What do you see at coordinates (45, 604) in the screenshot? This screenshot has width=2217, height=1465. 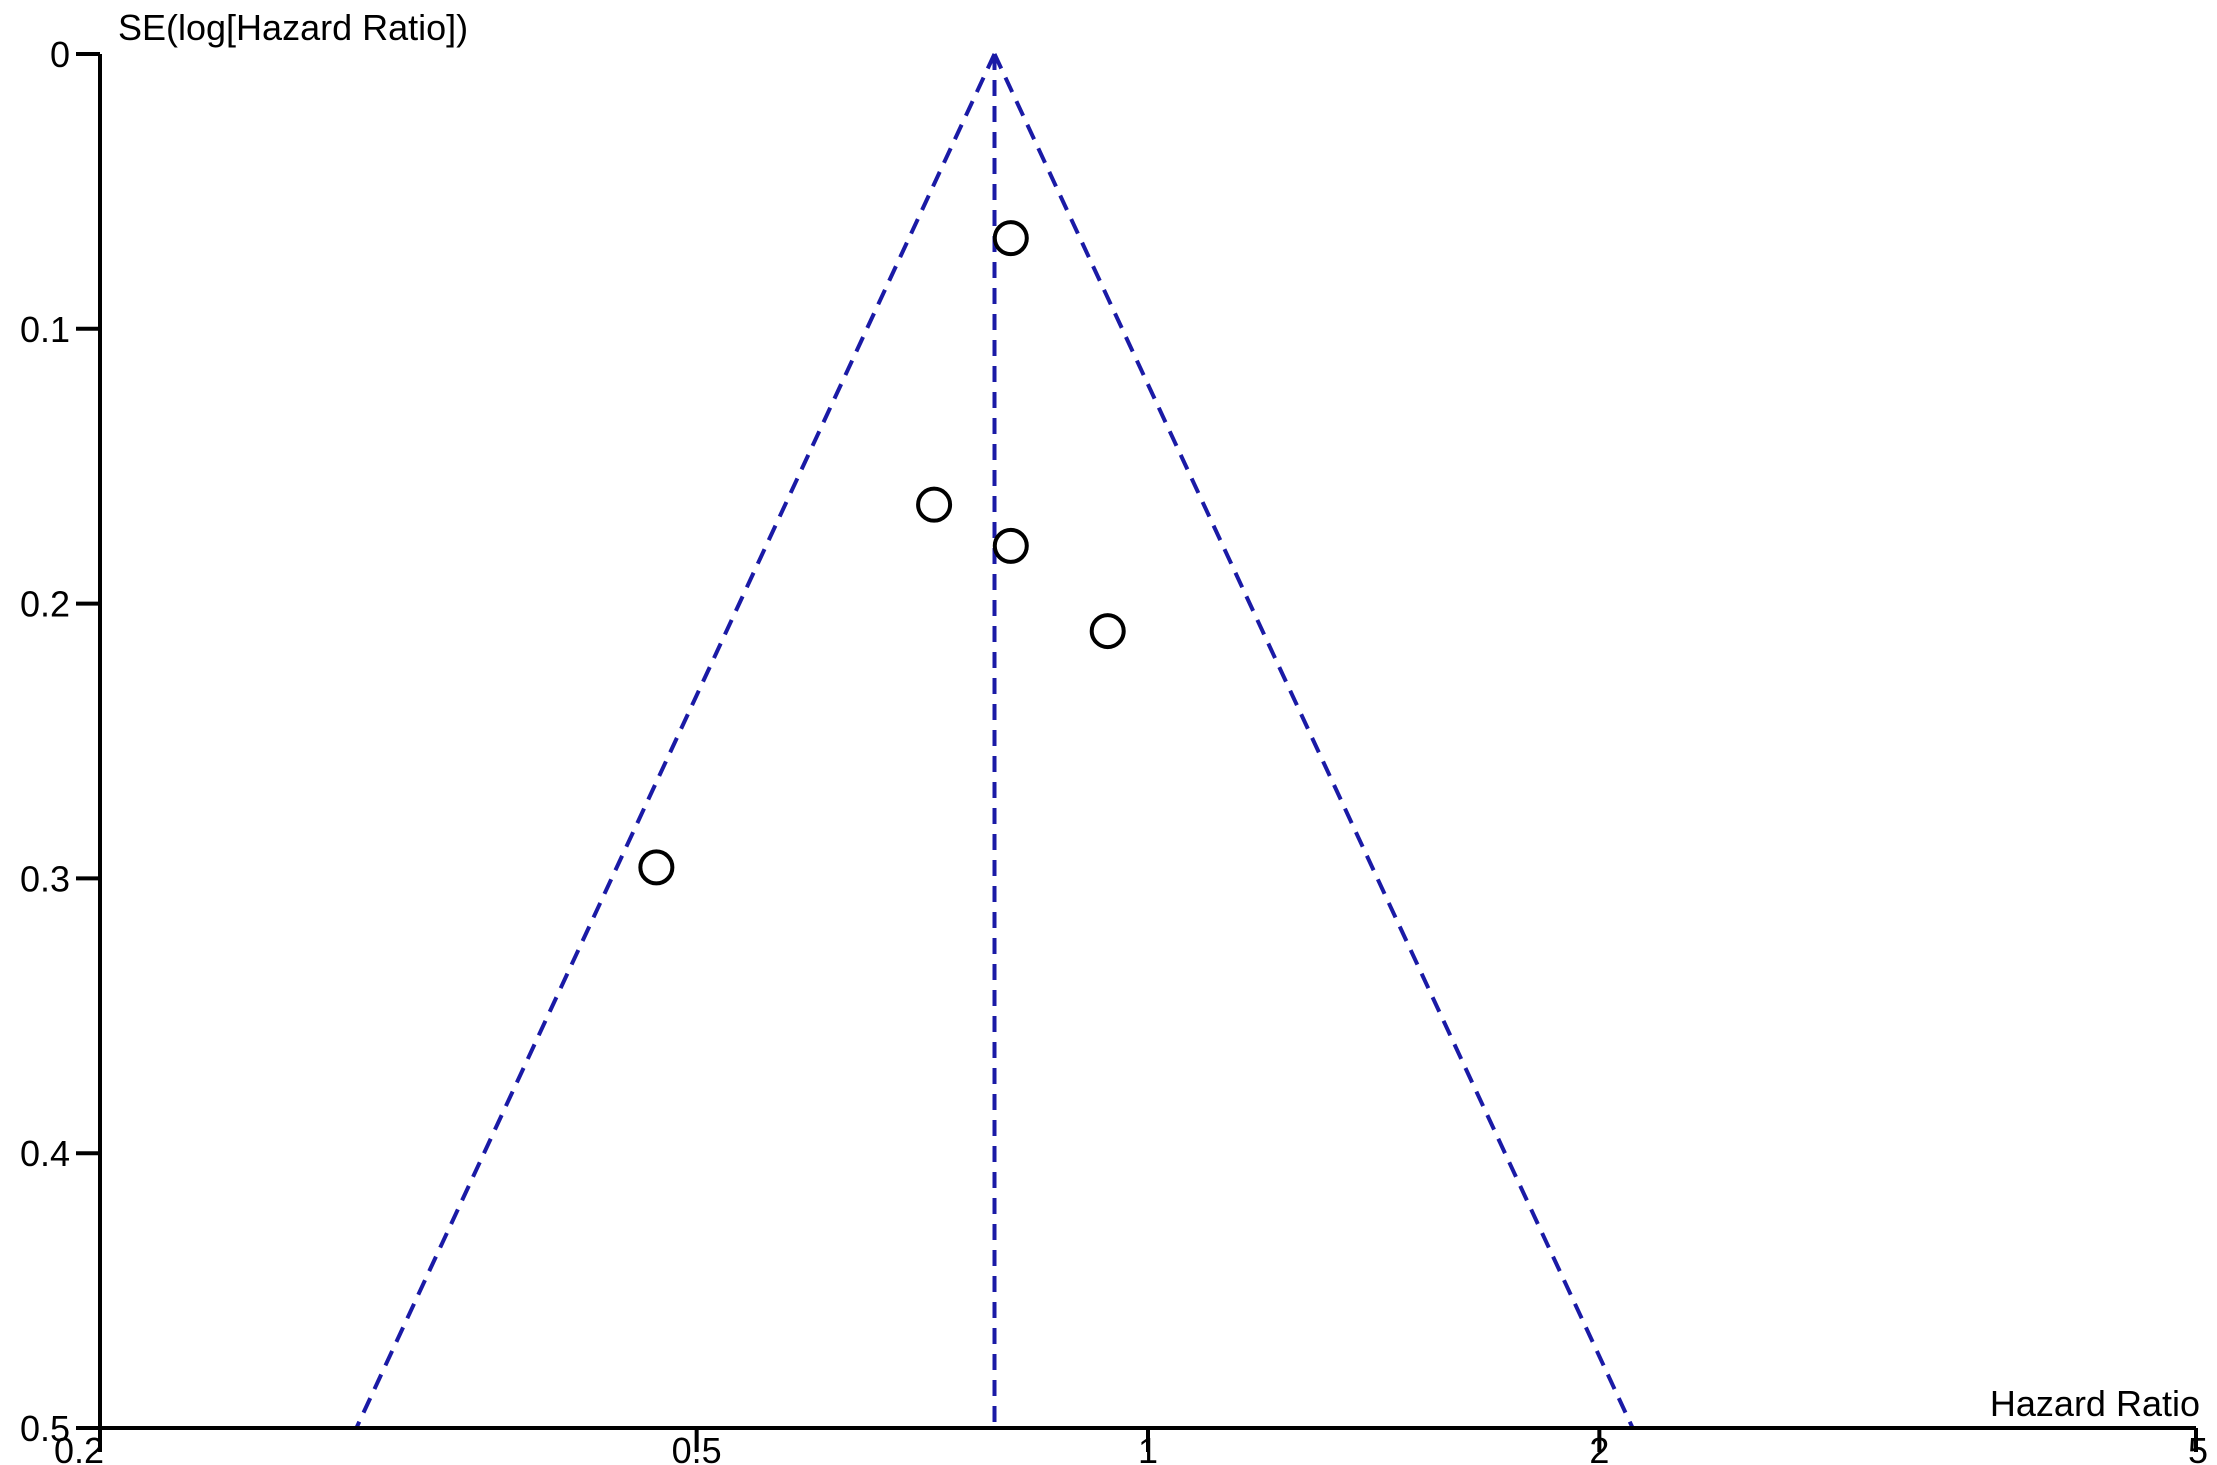 I see `y-tick-label: 0.2` at bounding box center [45, 604].